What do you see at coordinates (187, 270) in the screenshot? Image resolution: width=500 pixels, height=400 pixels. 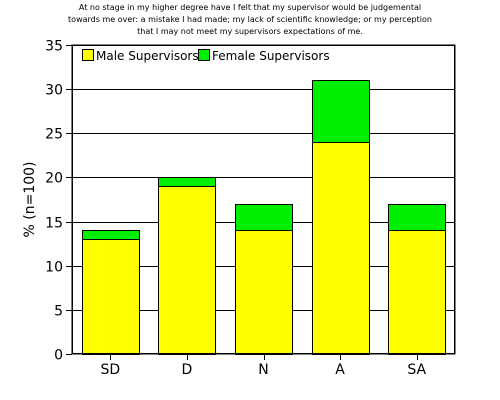 I see `bar-d-male` at bounding box center [187, 270].